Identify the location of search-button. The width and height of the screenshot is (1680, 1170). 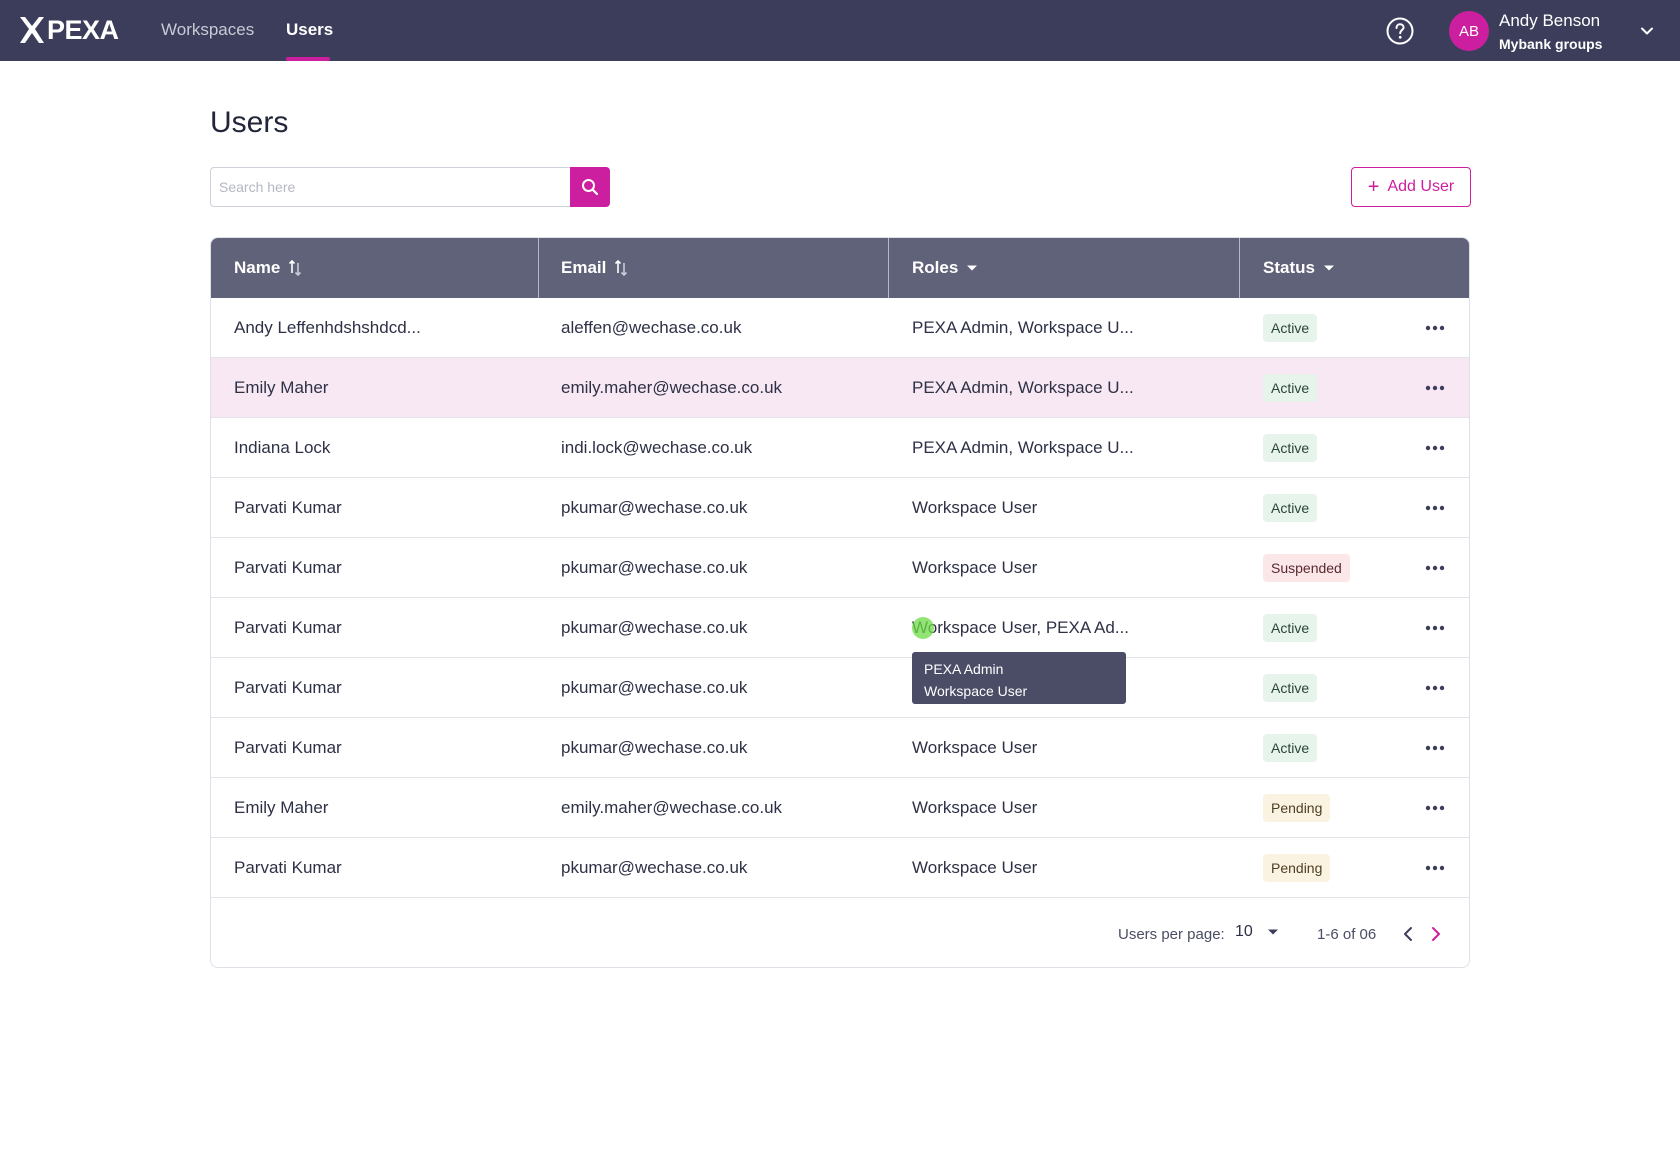
(590, 187).